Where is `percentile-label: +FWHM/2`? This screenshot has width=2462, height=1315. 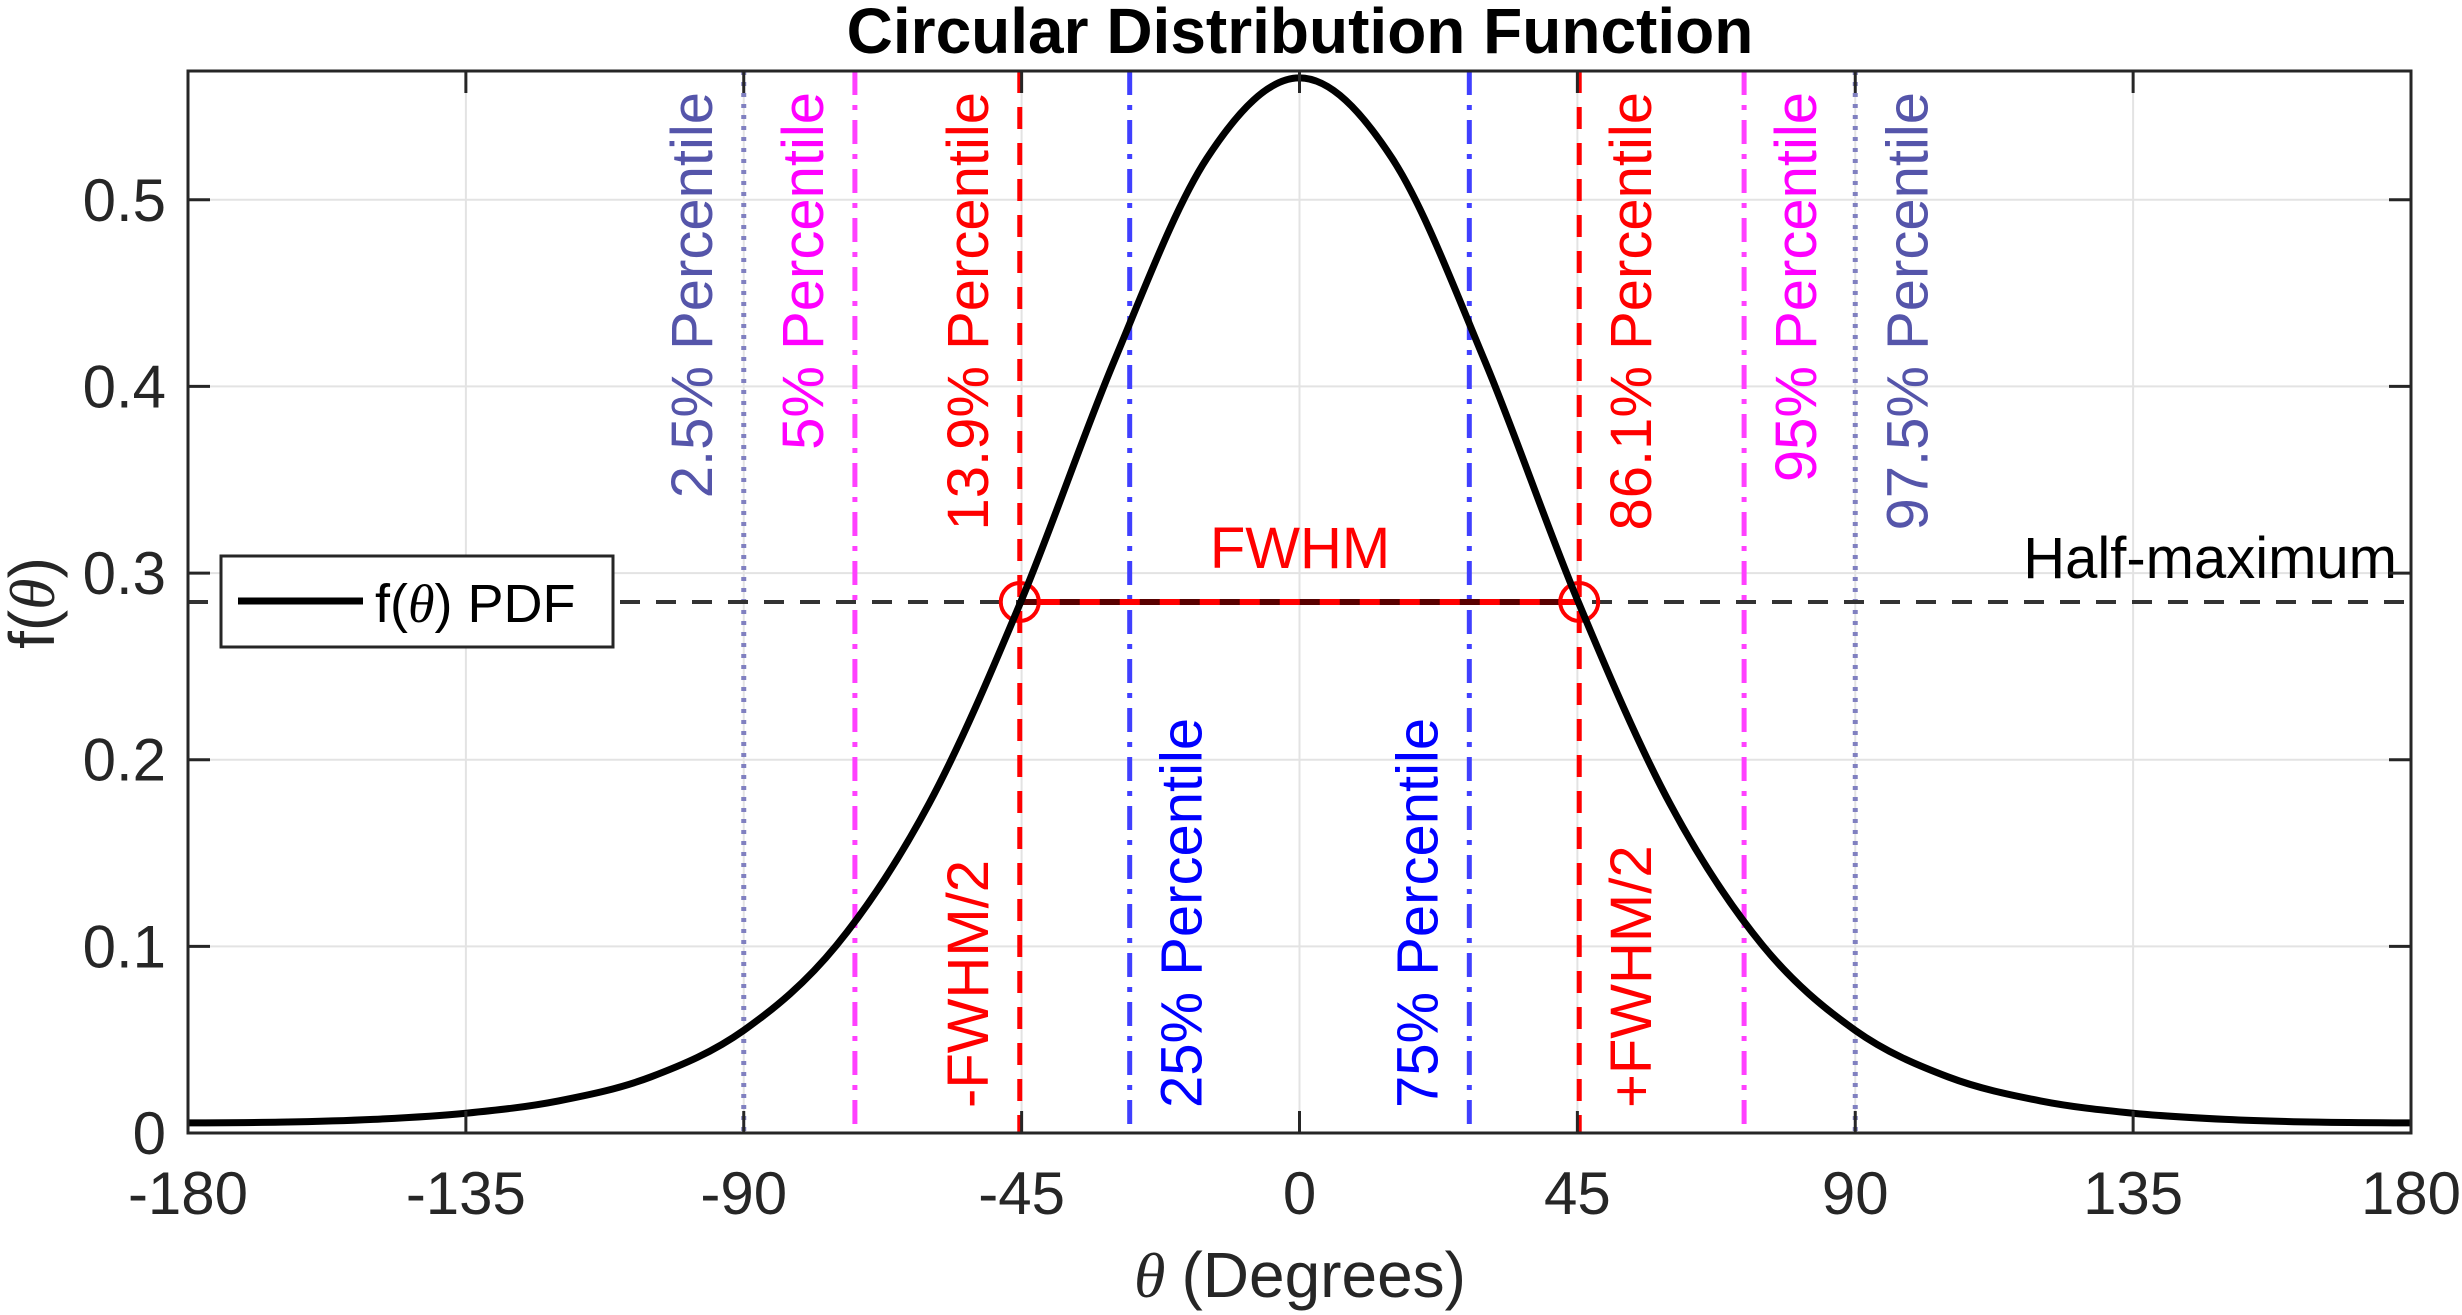 percentile-label: +FWHM/2 is located at coordinates (1631, 976).